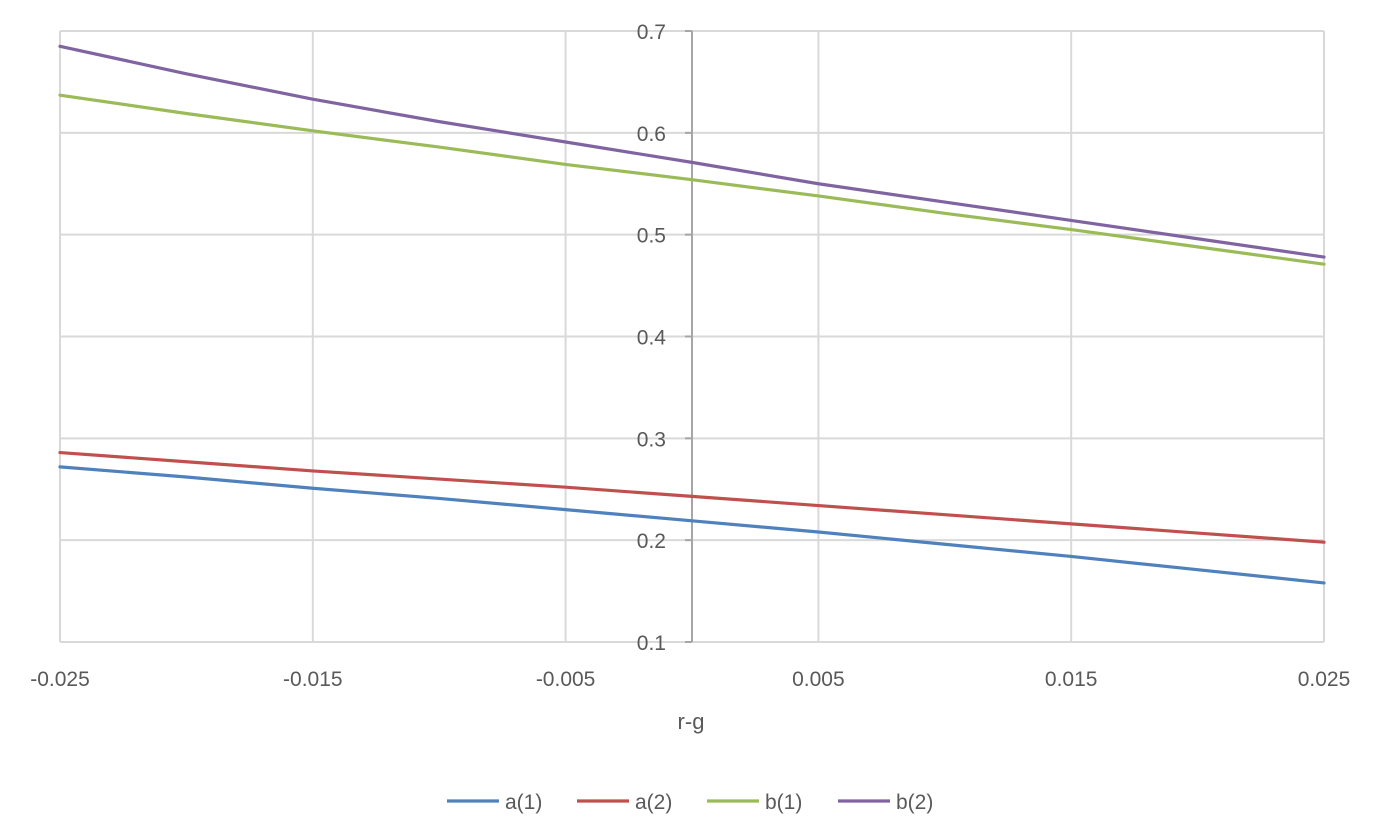 The image size is (1381, 835). I want to click on legend: a(1) a(2) b(1) b(2), so click(690, 802).